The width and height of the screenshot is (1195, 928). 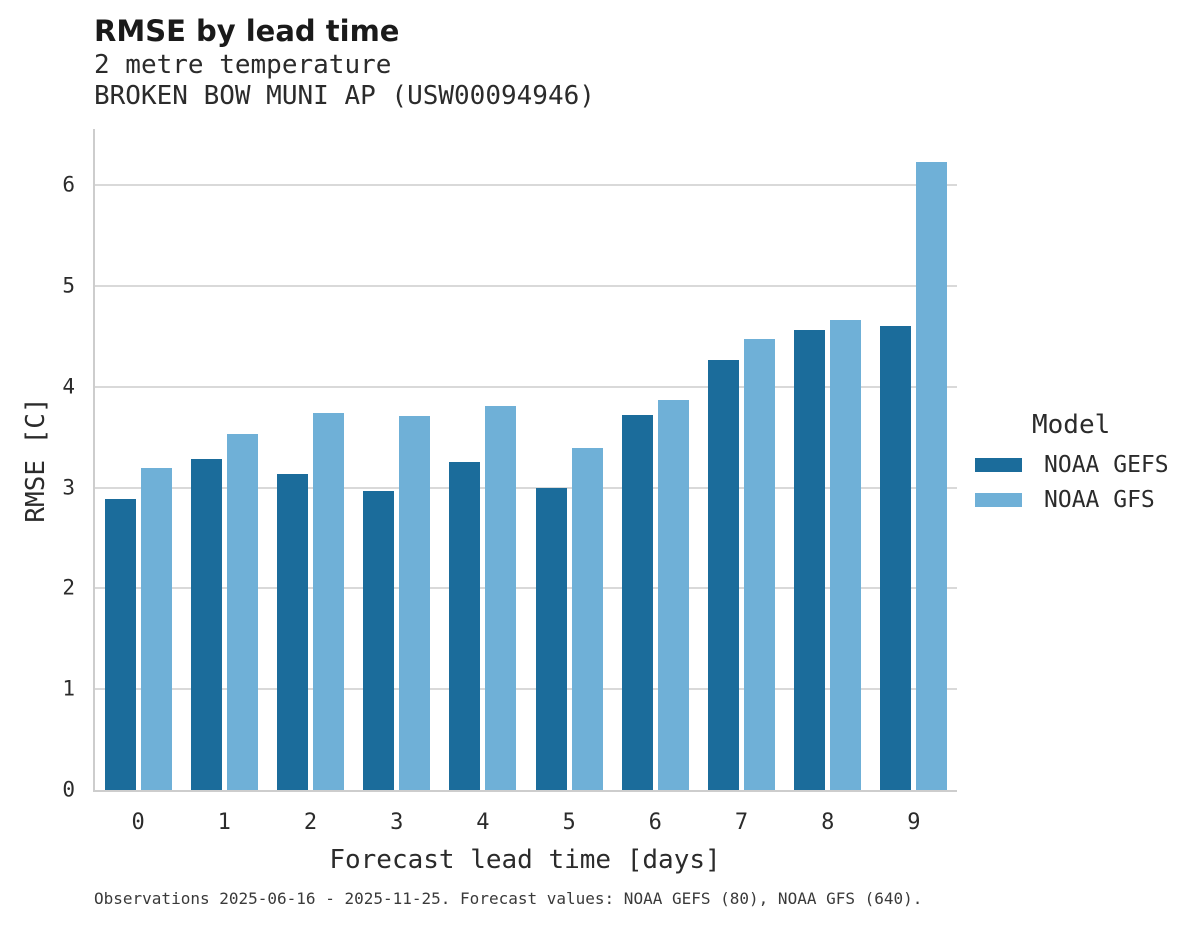 I want to click on subtitle-variable: 2 metre temperature, so click(x=243, y=65).